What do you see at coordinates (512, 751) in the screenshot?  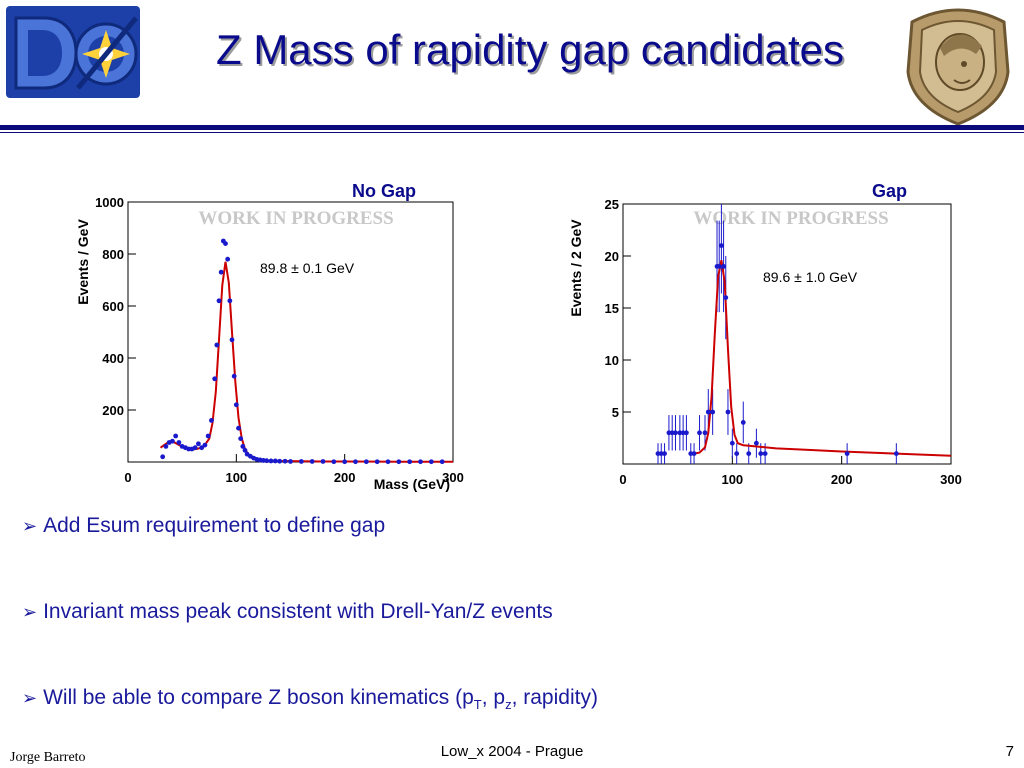 I see `footer-event: Low_x 2004 - Prague` at bounding box center [512, 751].